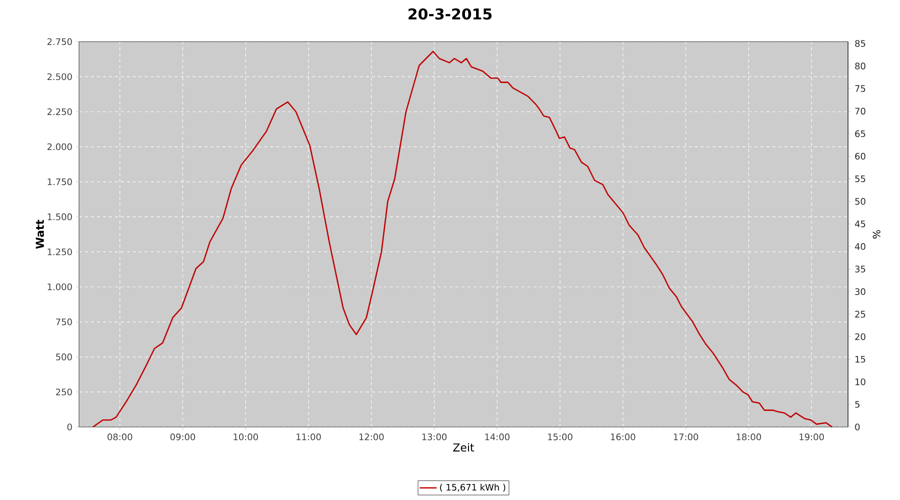 The height and width of the screenshot is (500, 900). What do you see at coordinates (860, 88) in the screenshot?
I see `y2-tick-label: 75` at bounding box center [860, 88].